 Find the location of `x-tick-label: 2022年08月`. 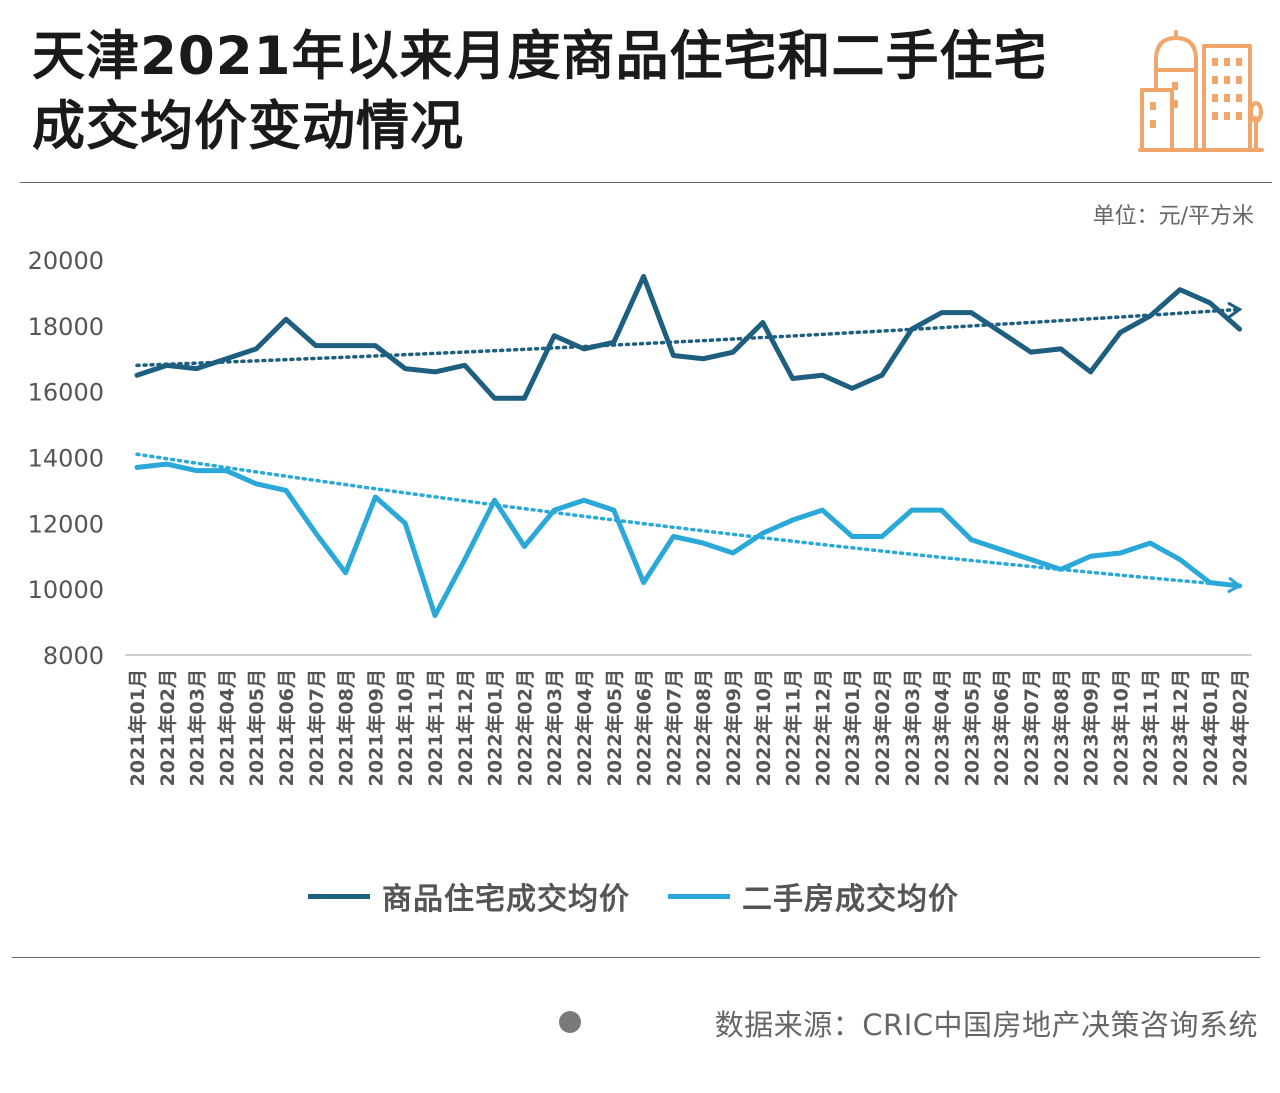

x-tick-label: 2022年08月 is located at coordinates (703, 727).